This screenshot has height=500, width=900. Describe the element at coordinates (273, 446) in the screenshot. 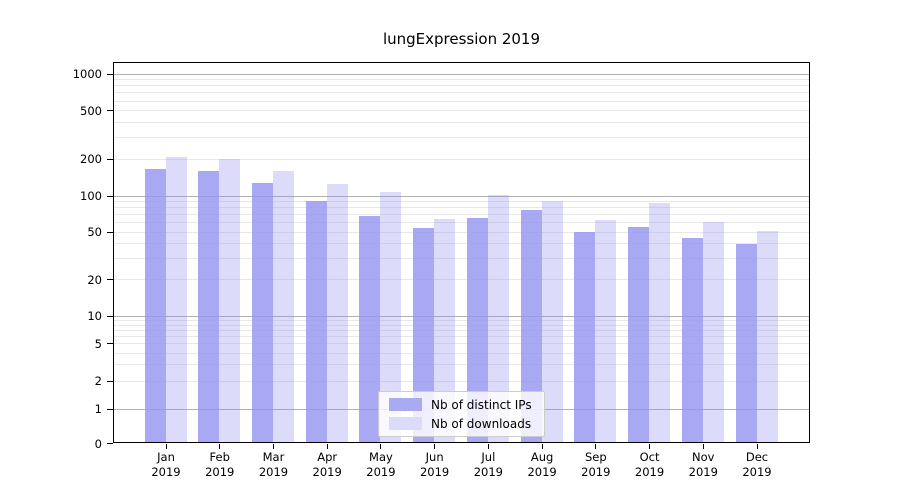

I see `x-tick-mar` at that location.